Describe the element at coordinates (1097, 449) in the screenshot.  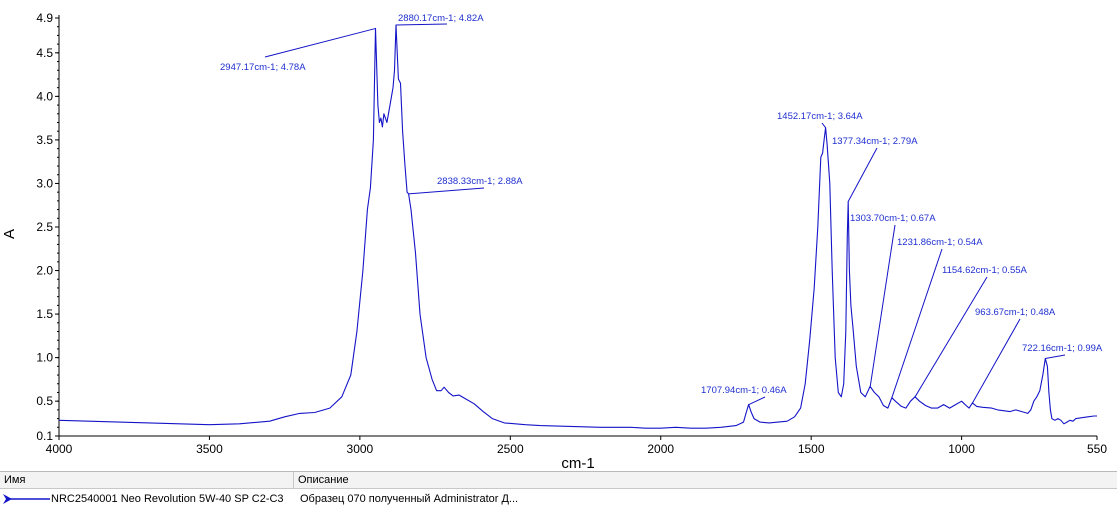
I see `x-tick-label: 550` at that location.